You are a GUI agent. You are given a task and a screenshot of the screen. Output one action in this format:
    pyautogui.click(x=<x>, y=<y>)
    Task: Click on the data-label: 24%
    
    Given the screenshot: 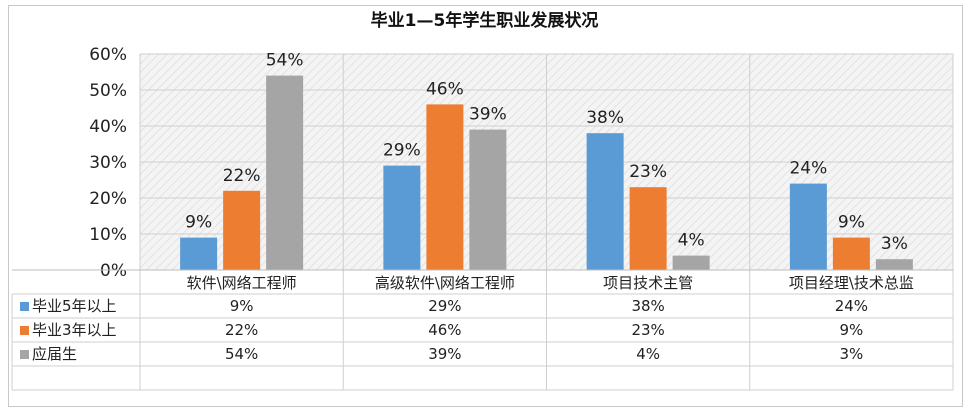 What is the action you would take?
    pyautogui.click(x=808, y=169)
    